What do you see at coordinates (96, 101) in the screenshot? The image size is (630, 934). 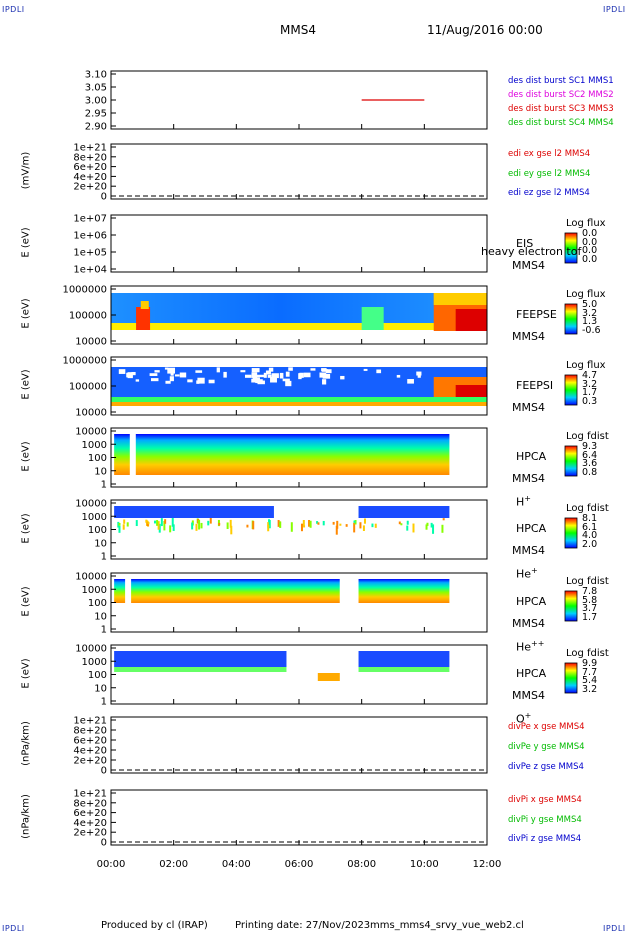 I see `y-tick-label: 3.00` at bounding box center [96, 101].